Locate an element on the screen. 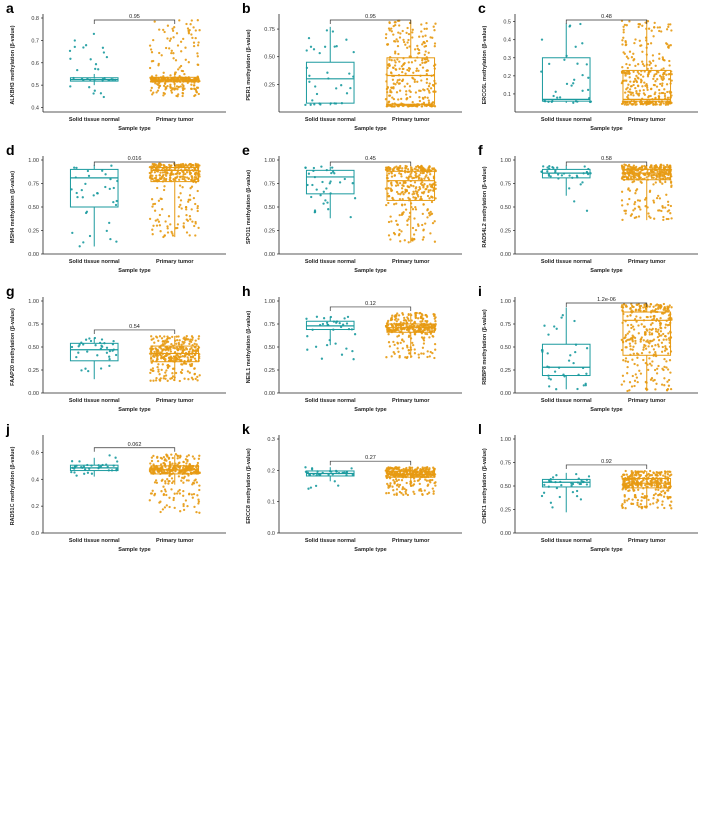 This screenshot has height=835, width=708. series-normal is located at coordinates (94, 358).